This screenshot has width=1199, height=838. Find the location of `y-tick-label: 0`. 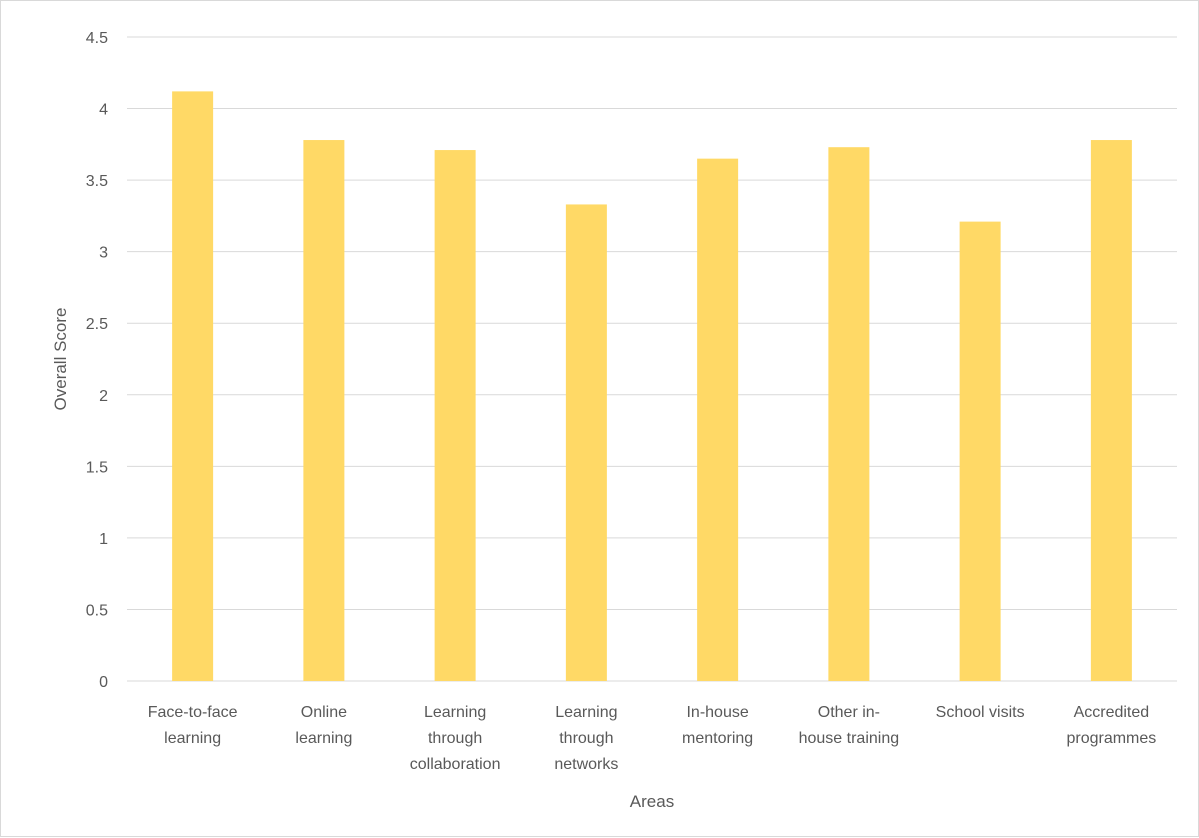

y-tick-label: 0 is located at coordinates (103, 682).